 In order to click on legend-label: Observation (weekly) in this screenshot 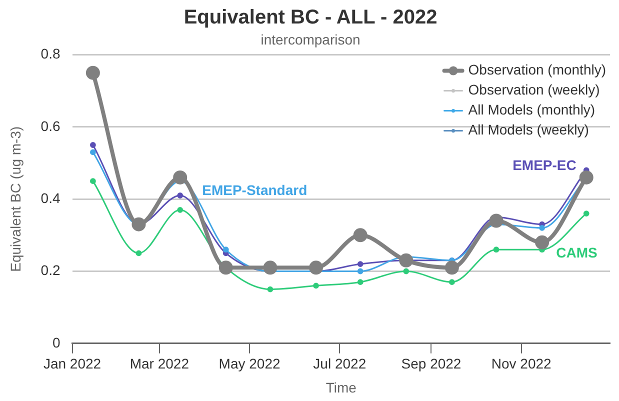, I will do `click(534, 90)`.